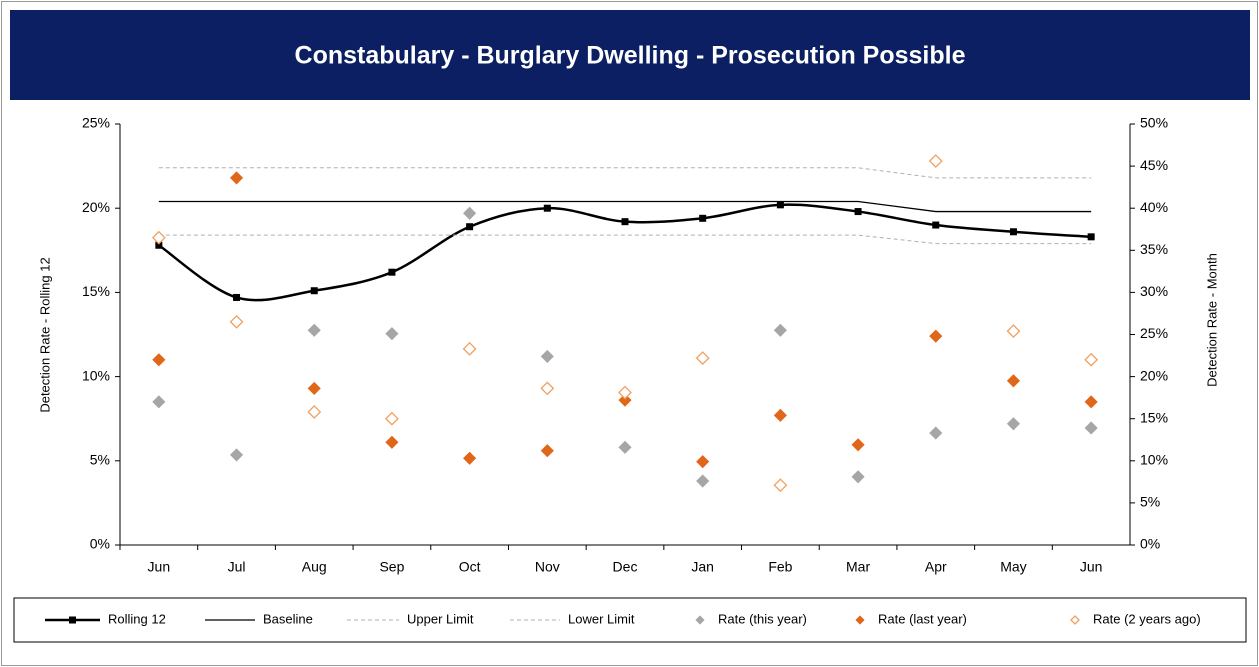 The width and height of the screenshot is (1259, 667). What do you see at coordinates (1211, 320) in the screenshot?
I see `y2-axis-label: Detection Rate - Month` at bounding box center [1211, 320].